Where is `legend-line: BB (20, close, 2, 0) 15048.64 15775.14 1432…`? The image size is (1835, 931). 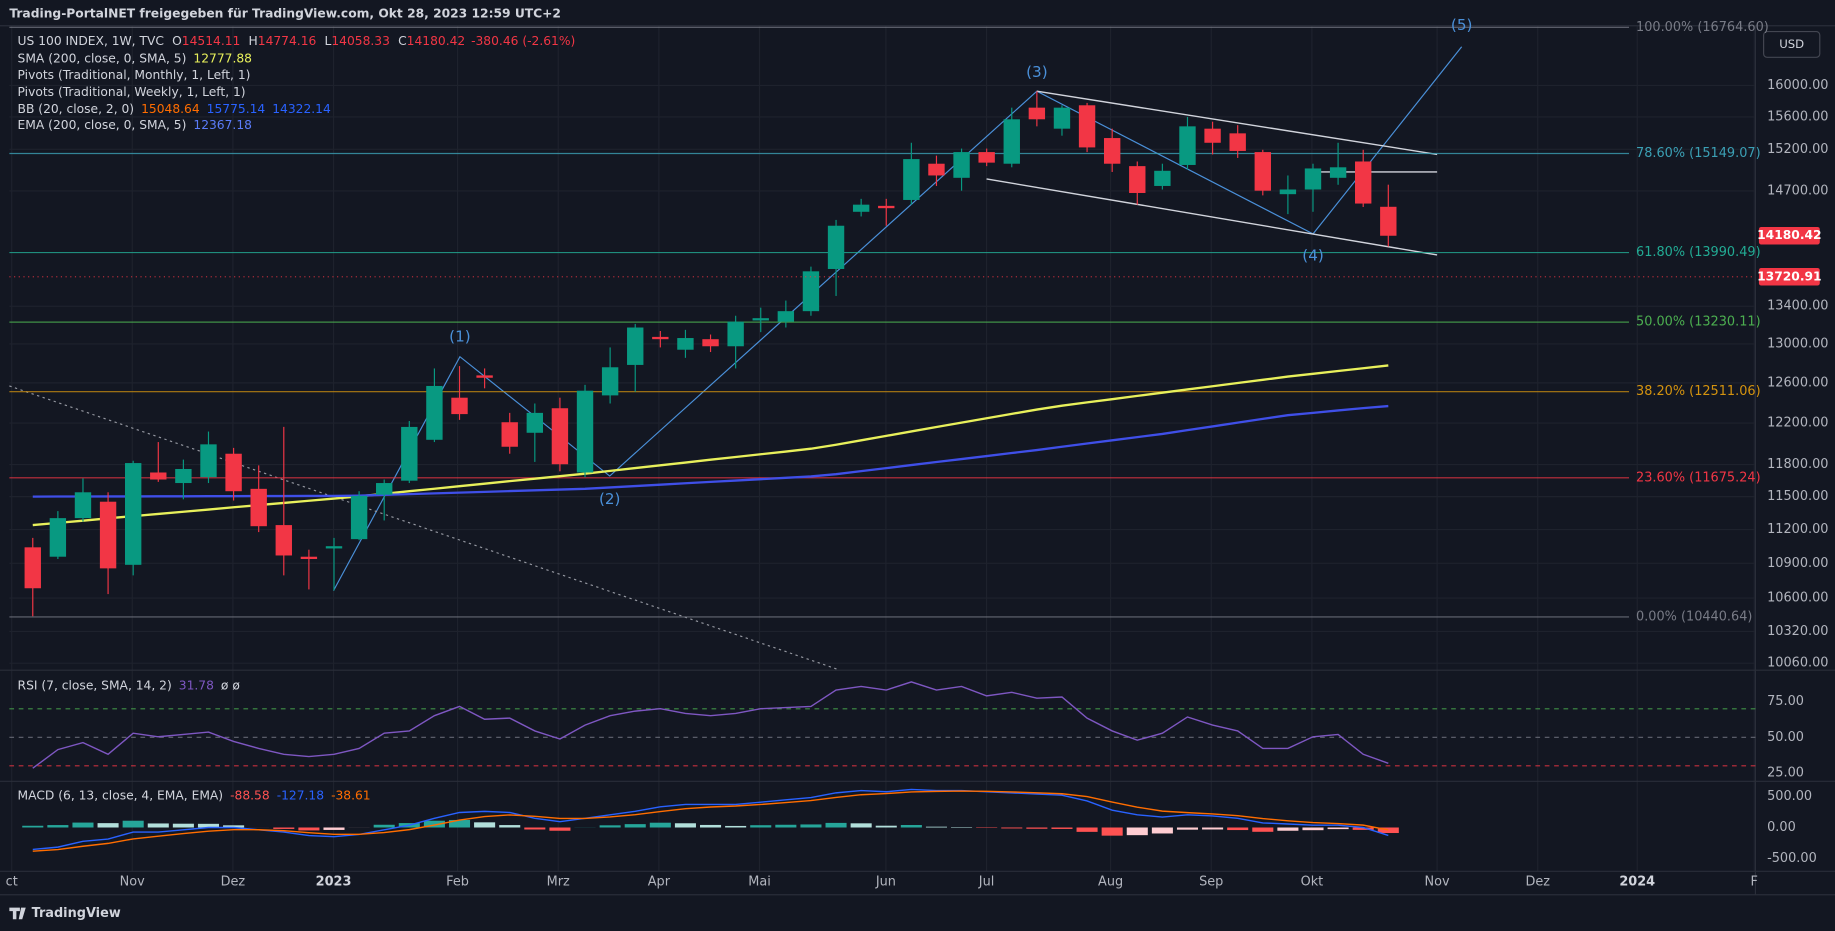 legend-line: BB (20, close, 2, 0) 15048.64 15775.14 1432… is located at coordinates (174, 108).